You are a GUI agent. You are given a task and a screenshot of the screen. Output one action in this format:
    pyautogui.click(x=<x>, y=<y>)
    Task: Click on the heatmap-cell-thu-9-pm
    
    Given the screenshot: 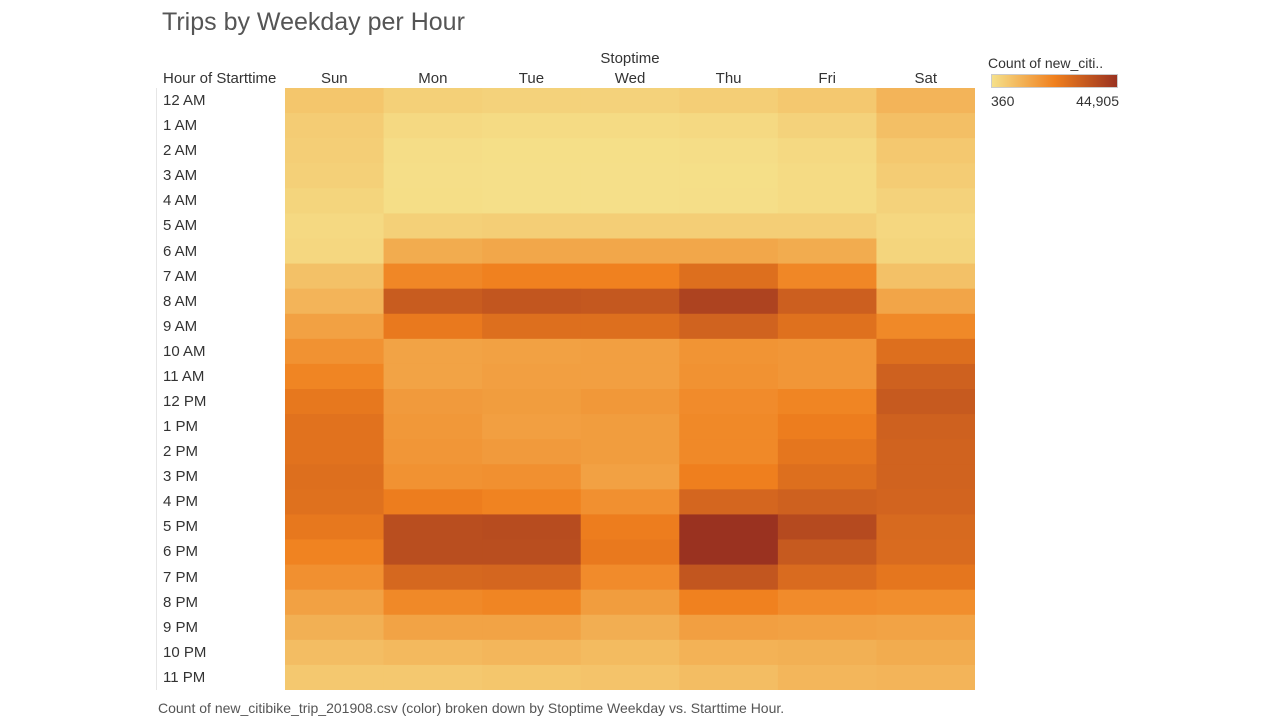 What is the action you would take?
    pyautogui.click(x=729, y=627)
    